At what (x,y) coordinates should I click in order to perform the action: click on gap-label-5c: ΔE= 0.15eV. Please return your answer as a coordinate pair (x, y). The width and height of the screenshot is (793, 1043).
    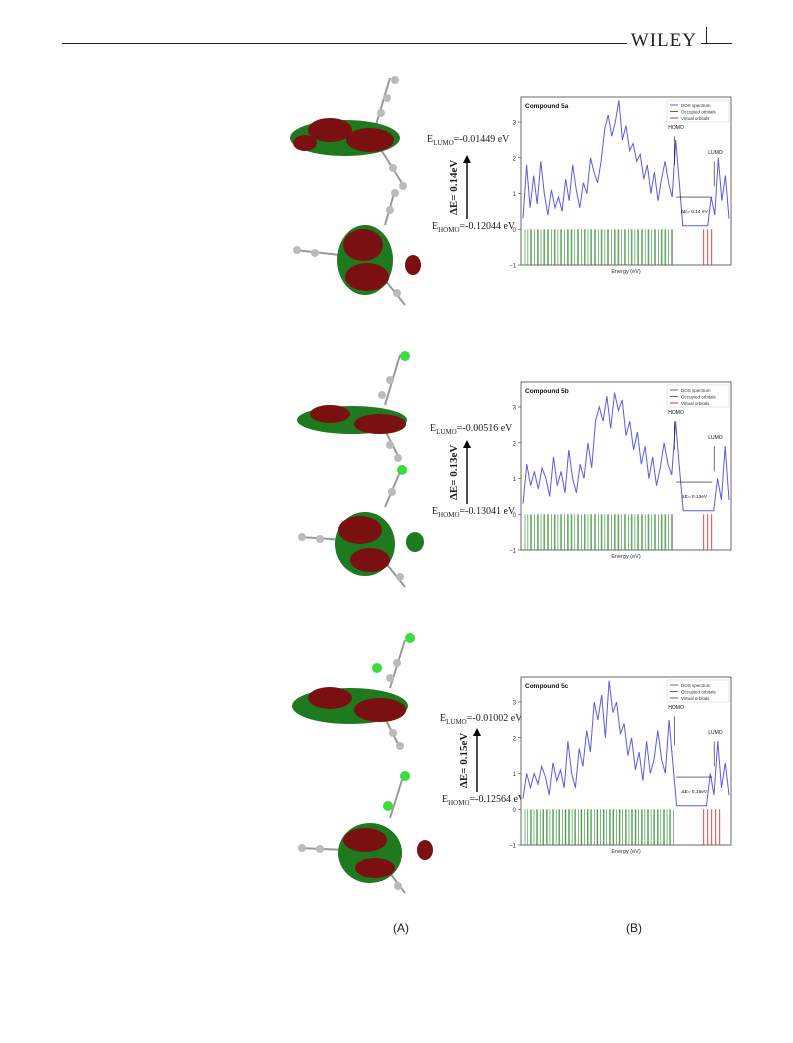
    Looking at the image, I should click on (464, 760).